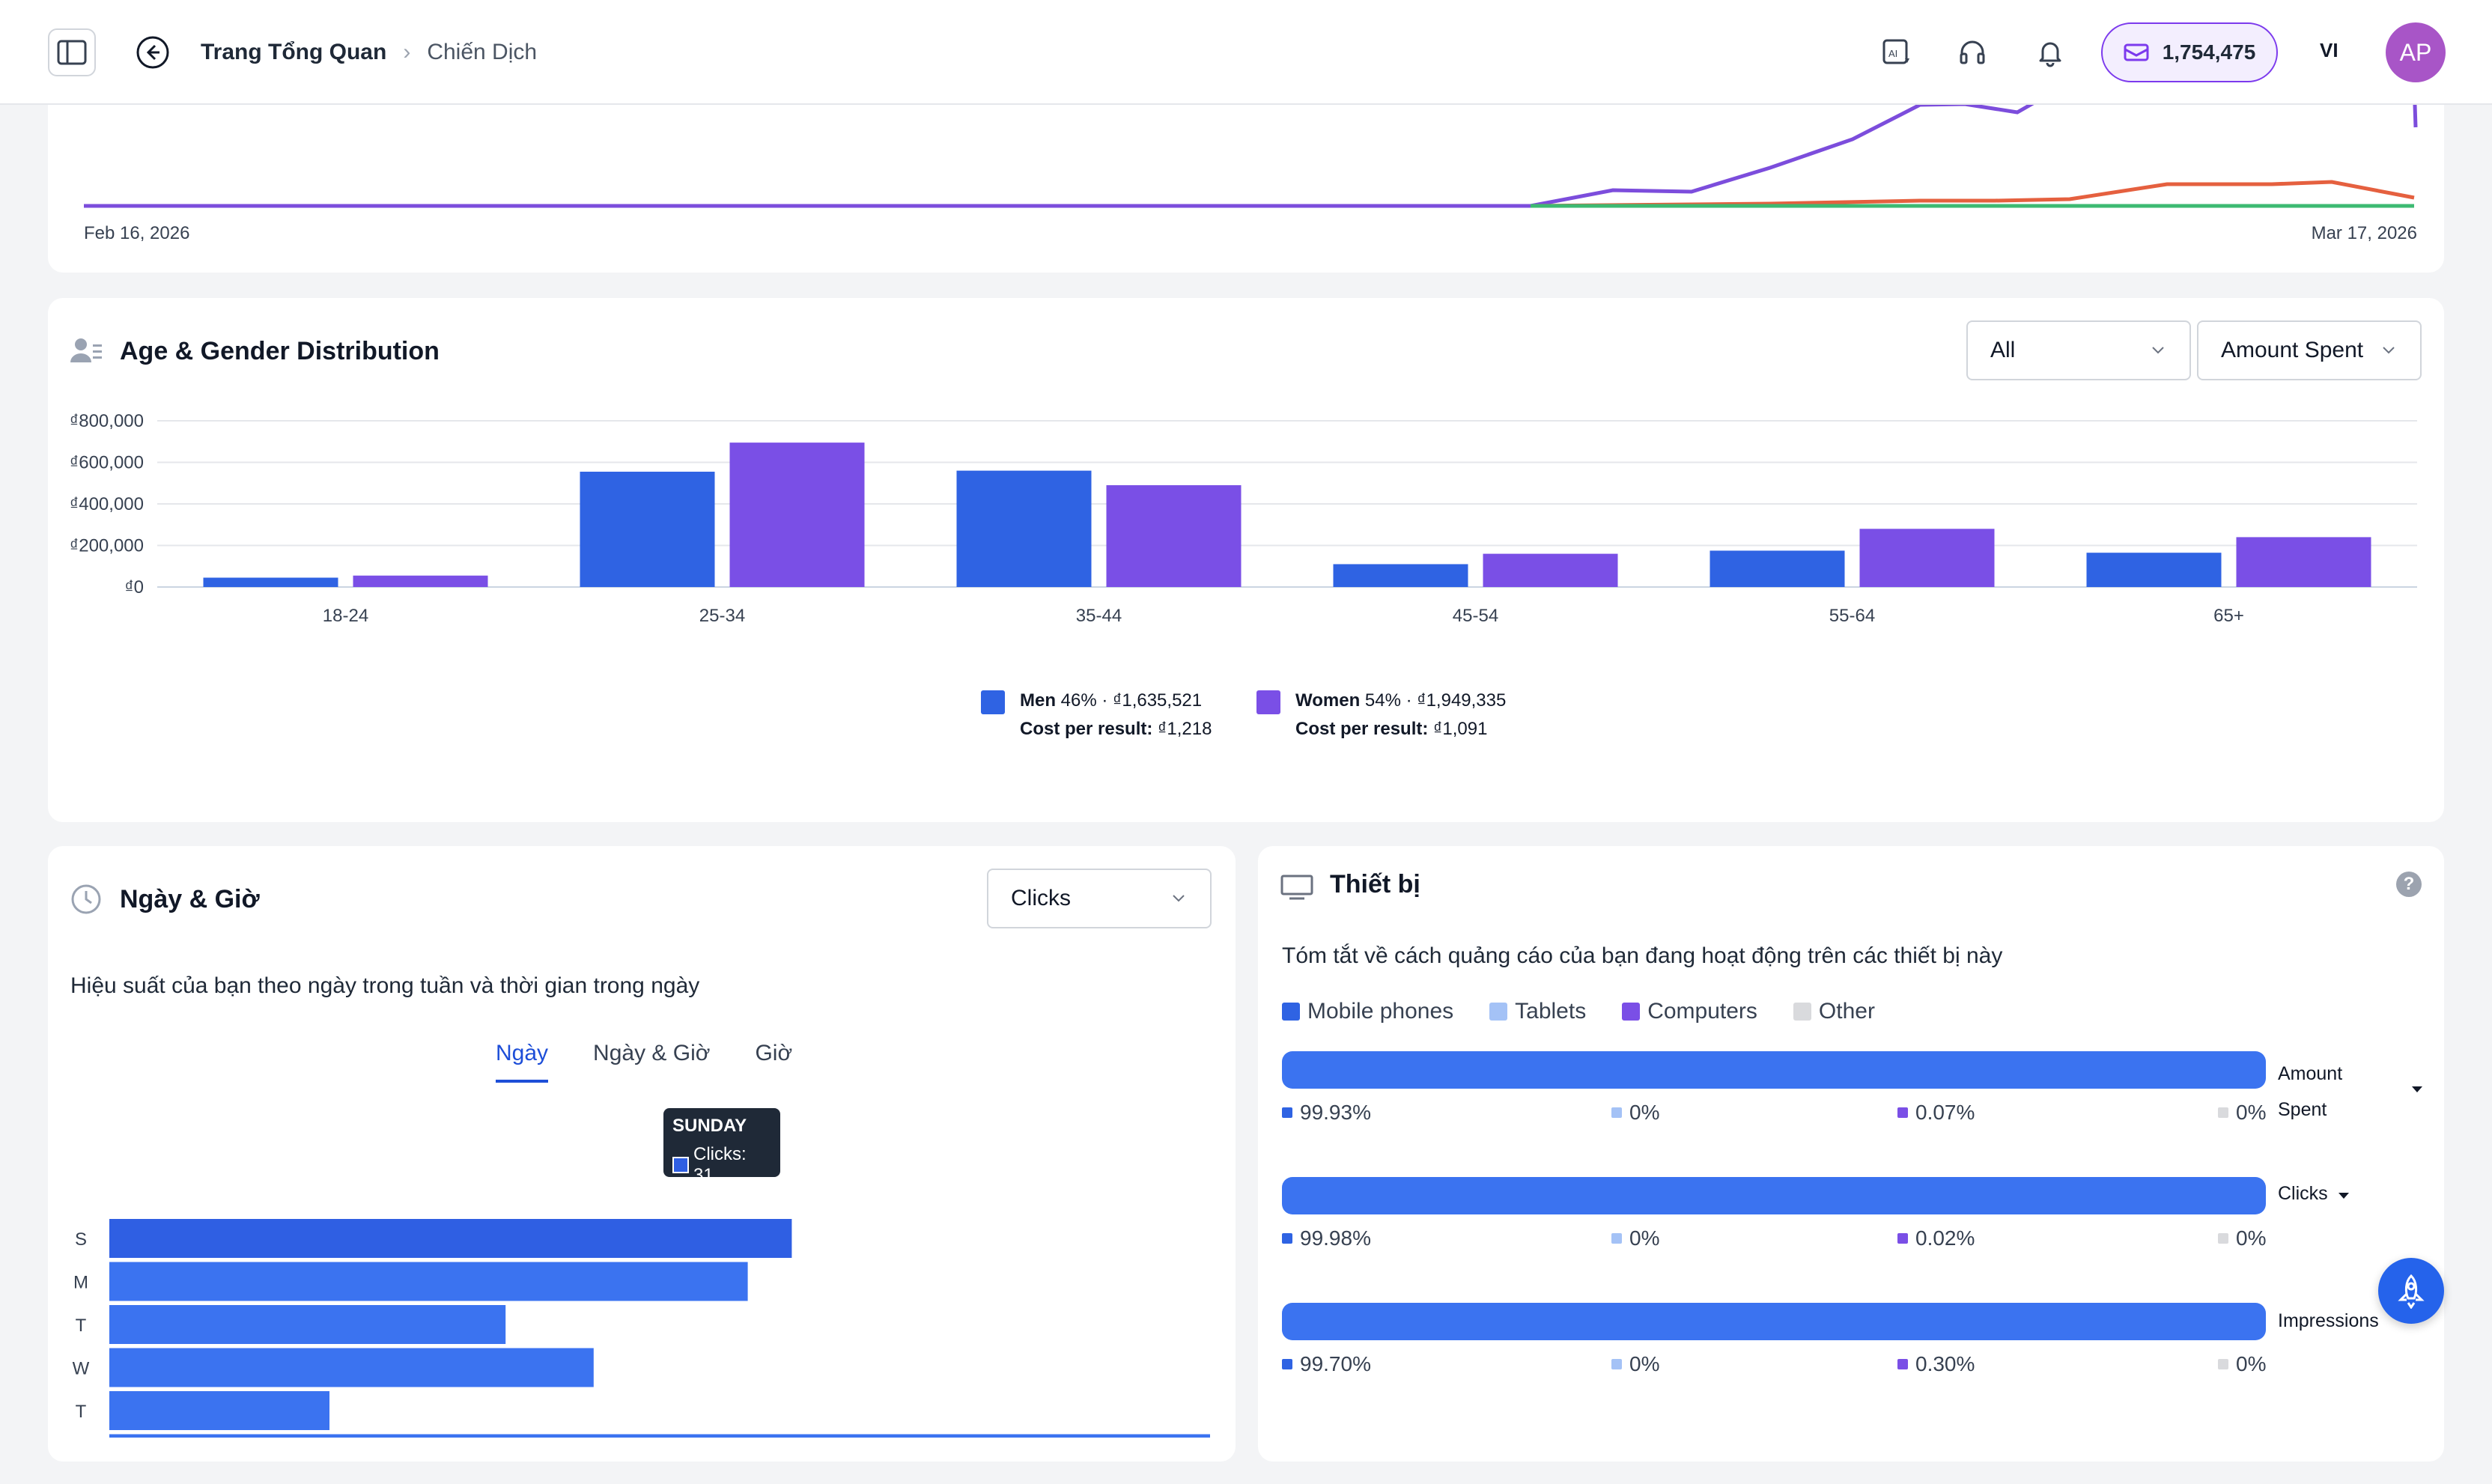  I want to click on day-time-metric-dropdown: Clicks, so click(1099, 898).